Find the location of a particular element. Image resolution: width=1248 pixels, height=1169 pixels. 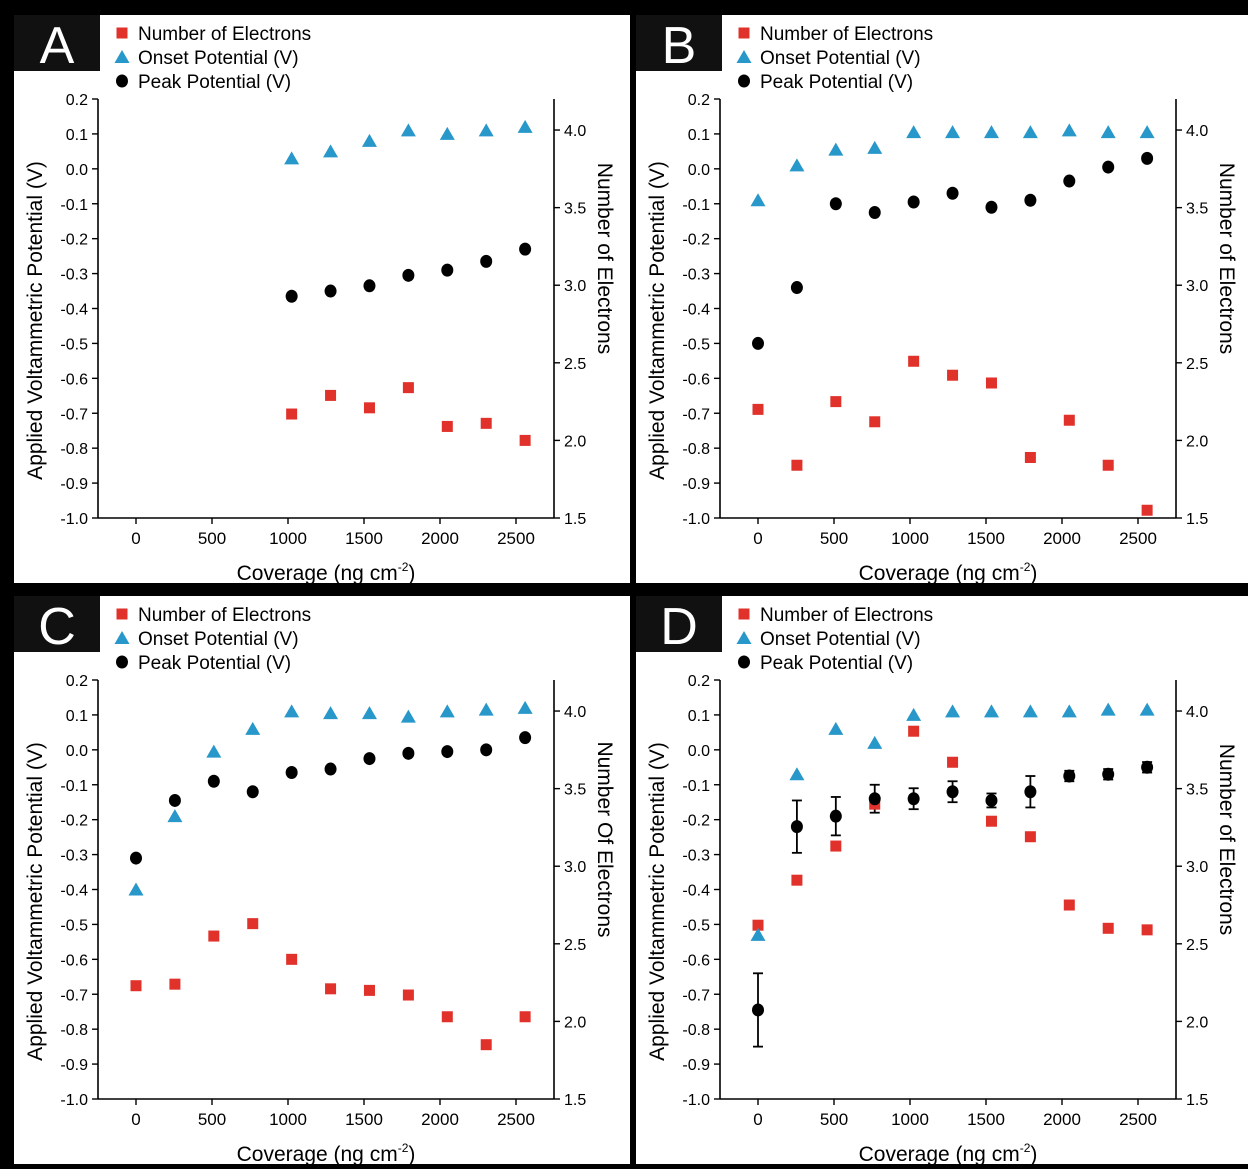

y-tick-label: -0.2 is located at coordinates (696, 821).